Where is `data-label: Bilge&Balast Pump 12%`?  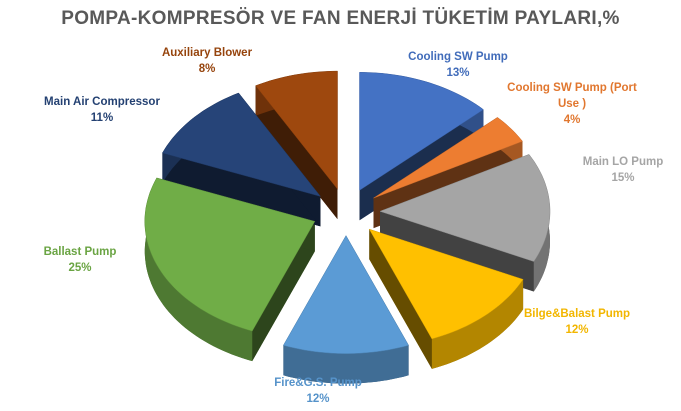
data-label: Bilge&Balast Pump 12% is located at coordinates (577, 322).